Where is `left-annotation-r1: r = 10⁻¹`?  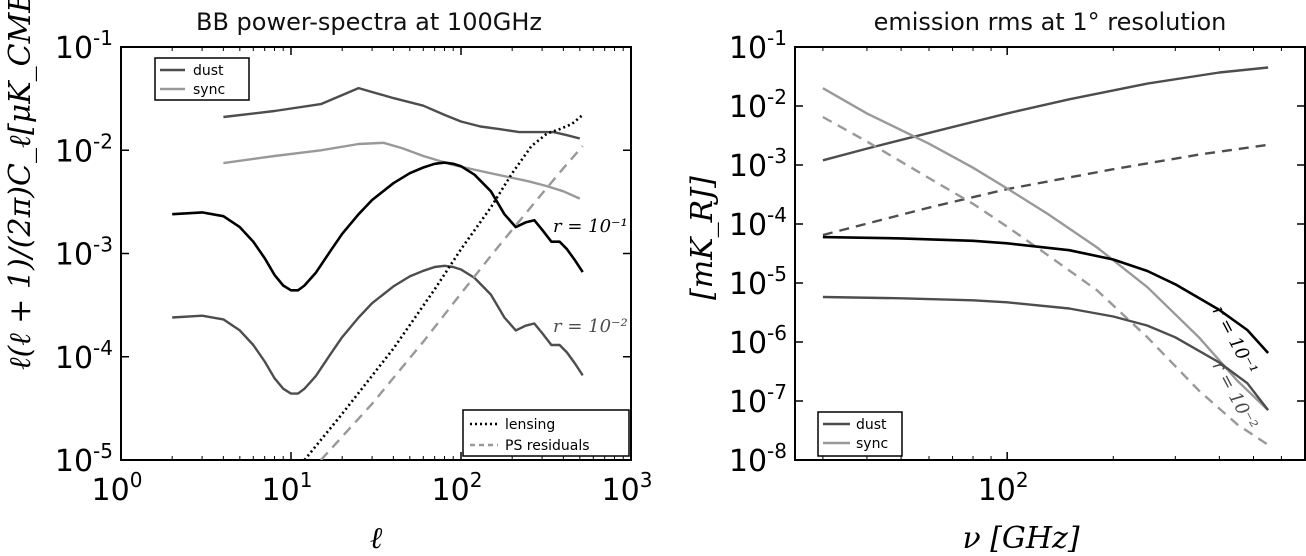
left-annotation-r1: r = 10⁻¹ is located at coordinates (590, 226).